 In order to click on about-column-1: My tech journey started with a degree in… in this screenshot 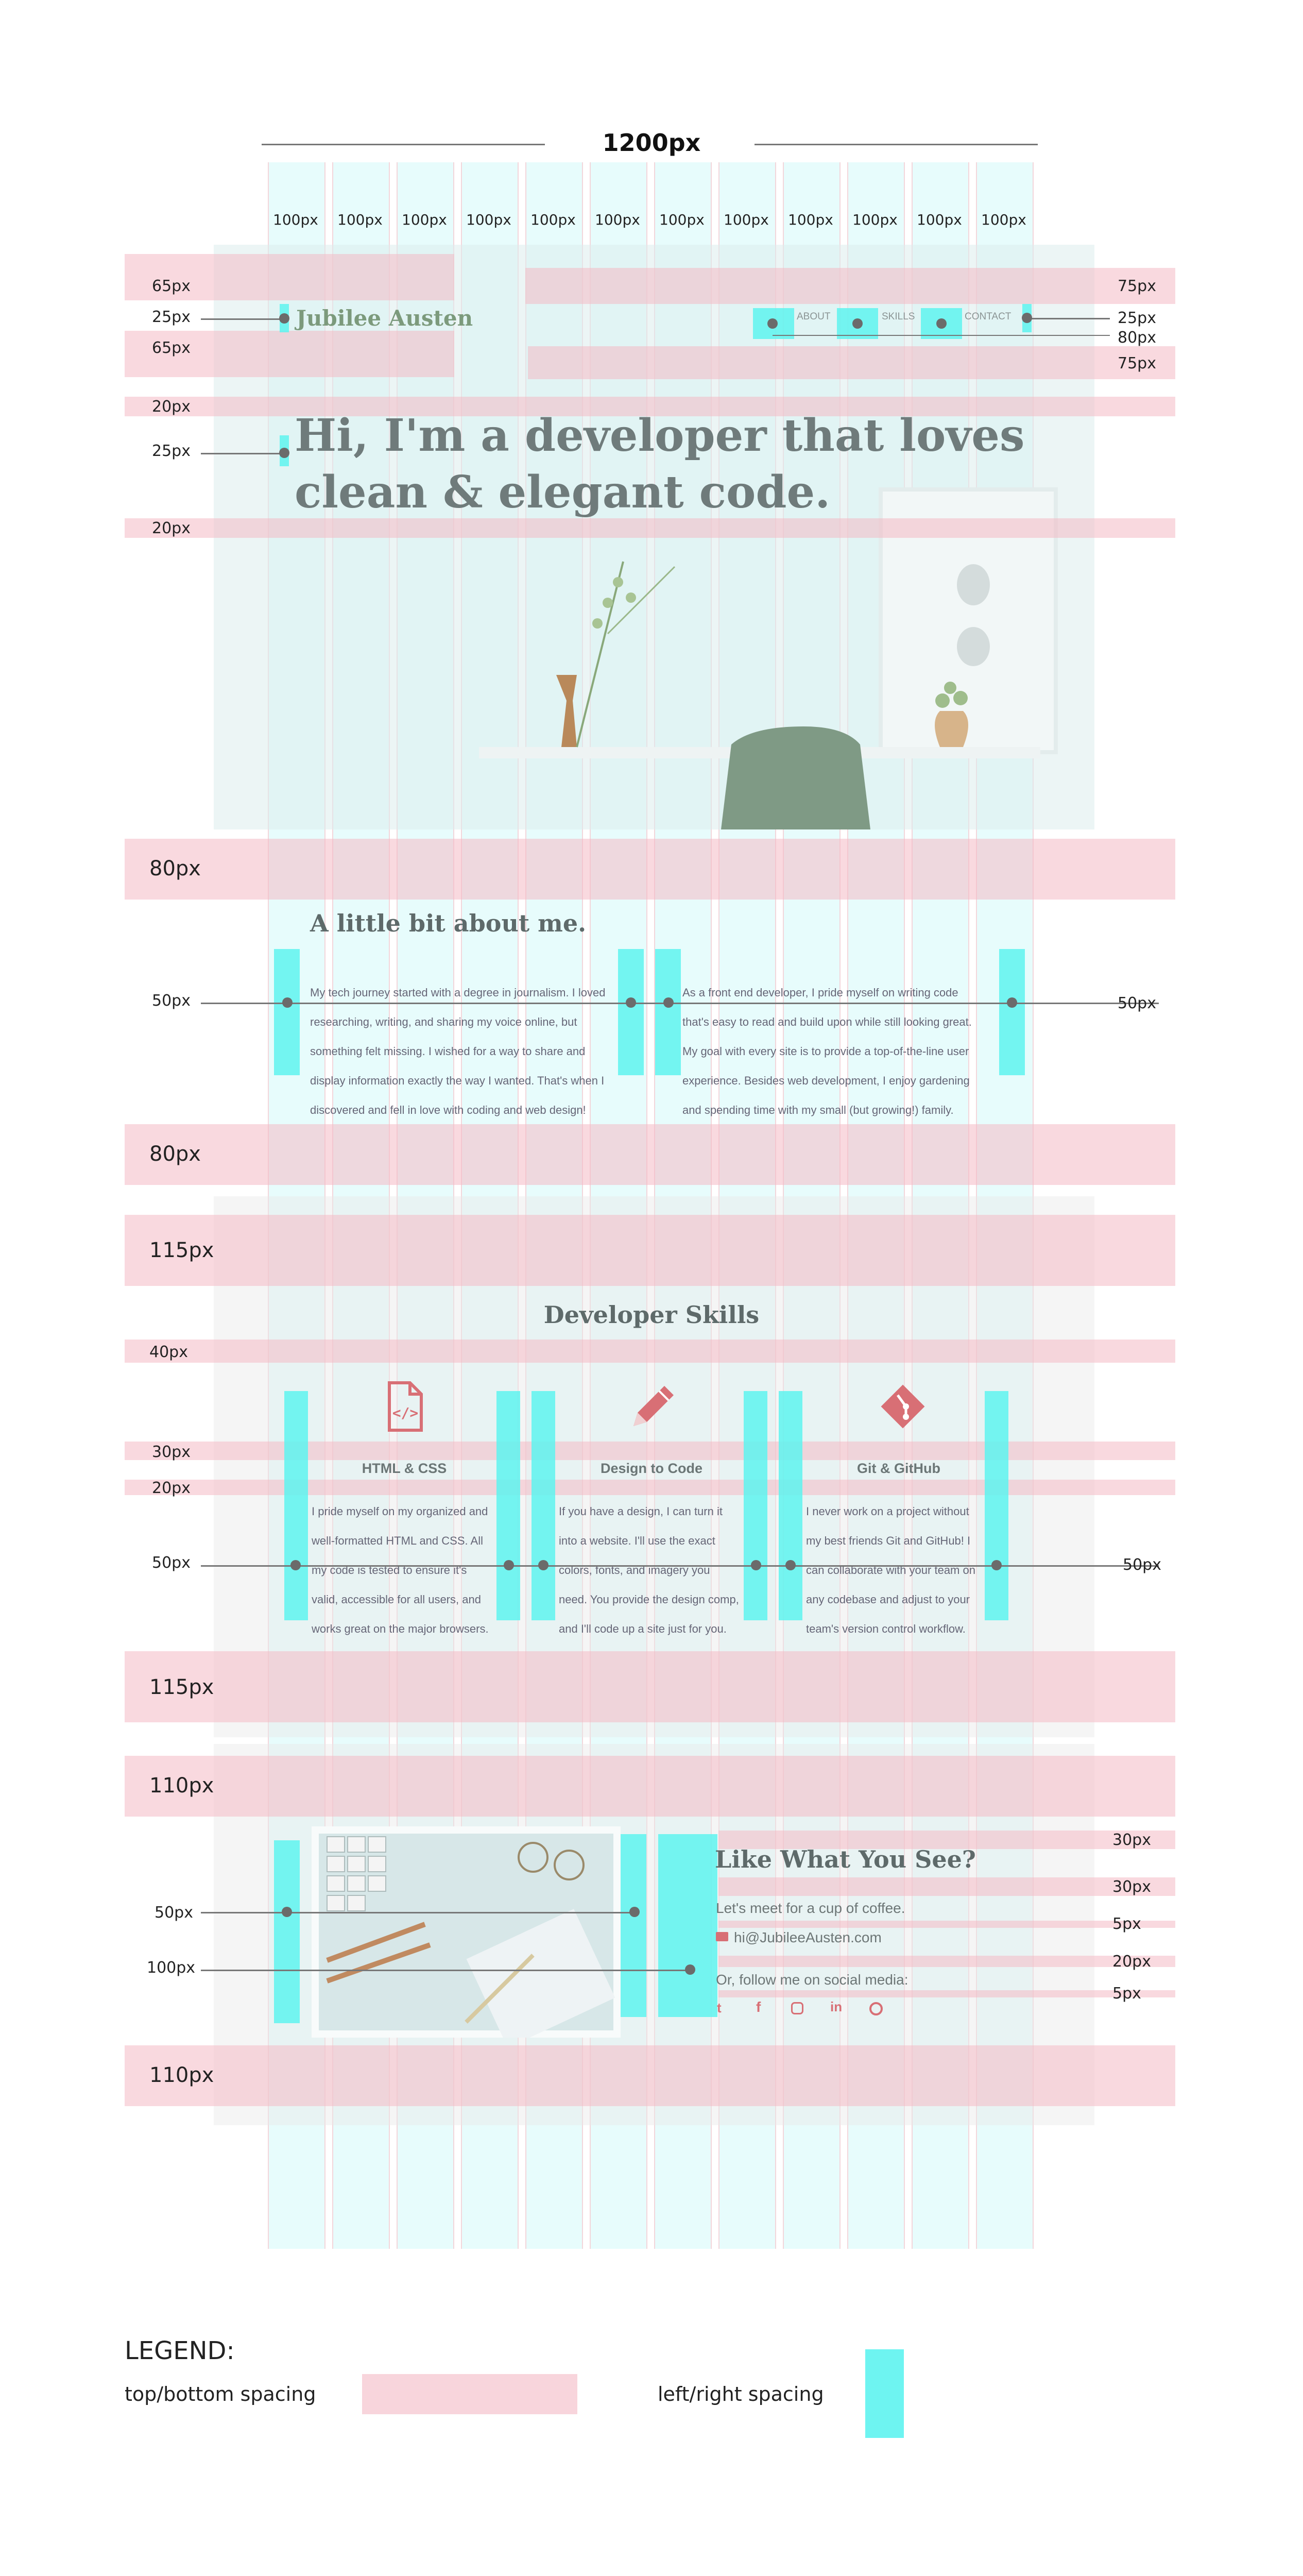, I will do `click(467, 1051)`.